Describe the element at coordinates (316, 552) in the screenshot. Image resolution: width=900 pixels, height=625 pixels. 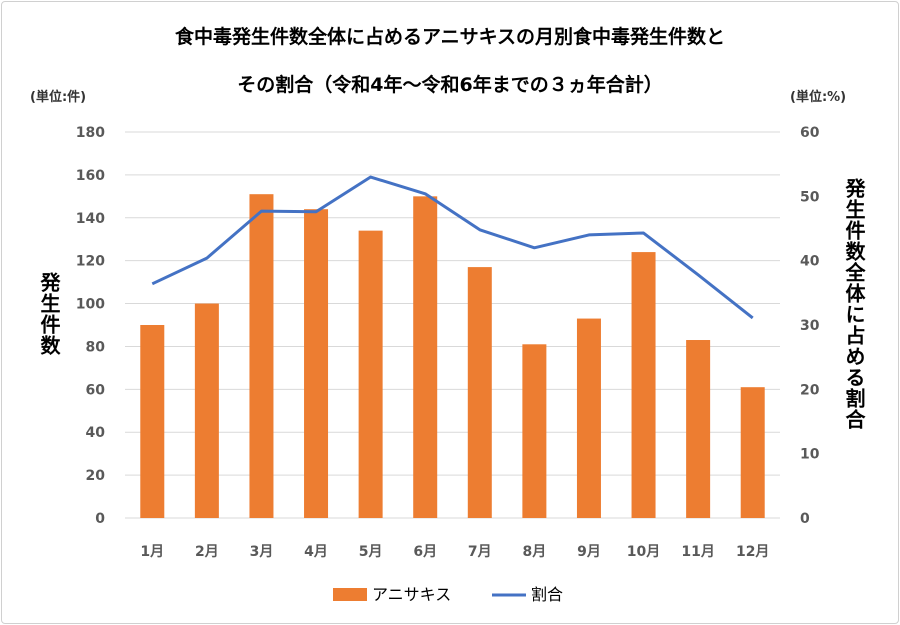
I see `x-tick-label: 4月` at that location.